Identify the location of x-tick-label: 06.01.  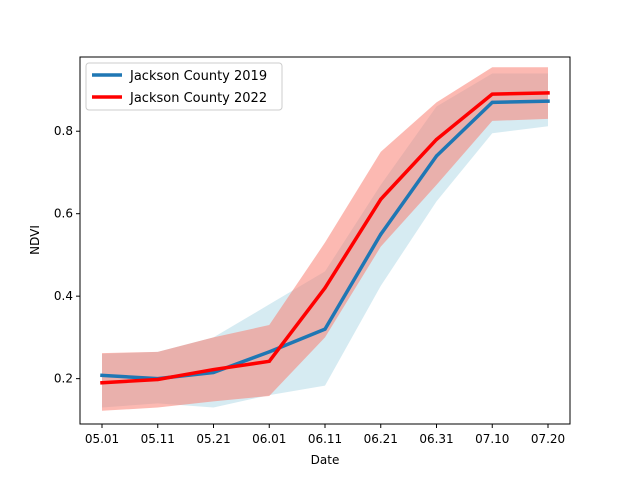
(269, 439).